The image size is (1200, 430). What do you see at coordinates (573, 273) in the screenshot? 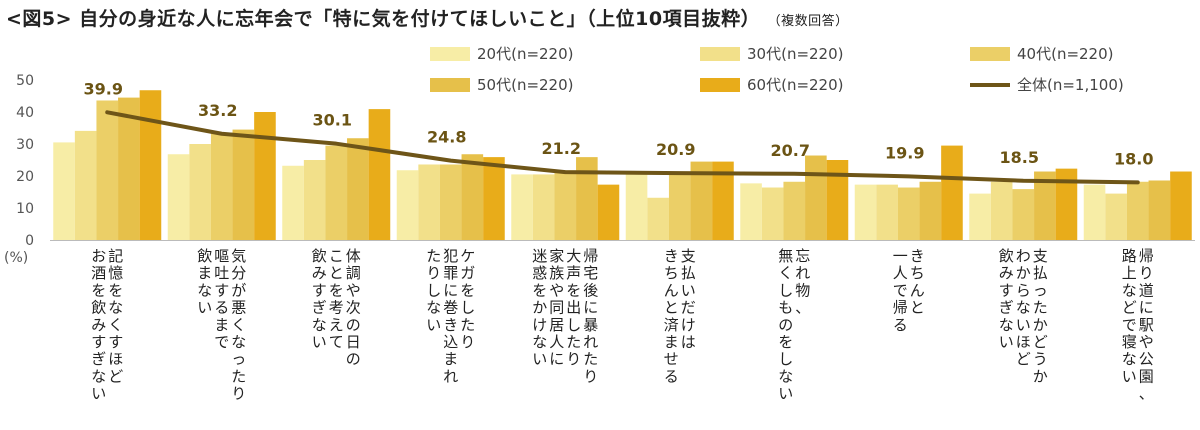
I see `category-char: 声` at bounding box center [573, 273].